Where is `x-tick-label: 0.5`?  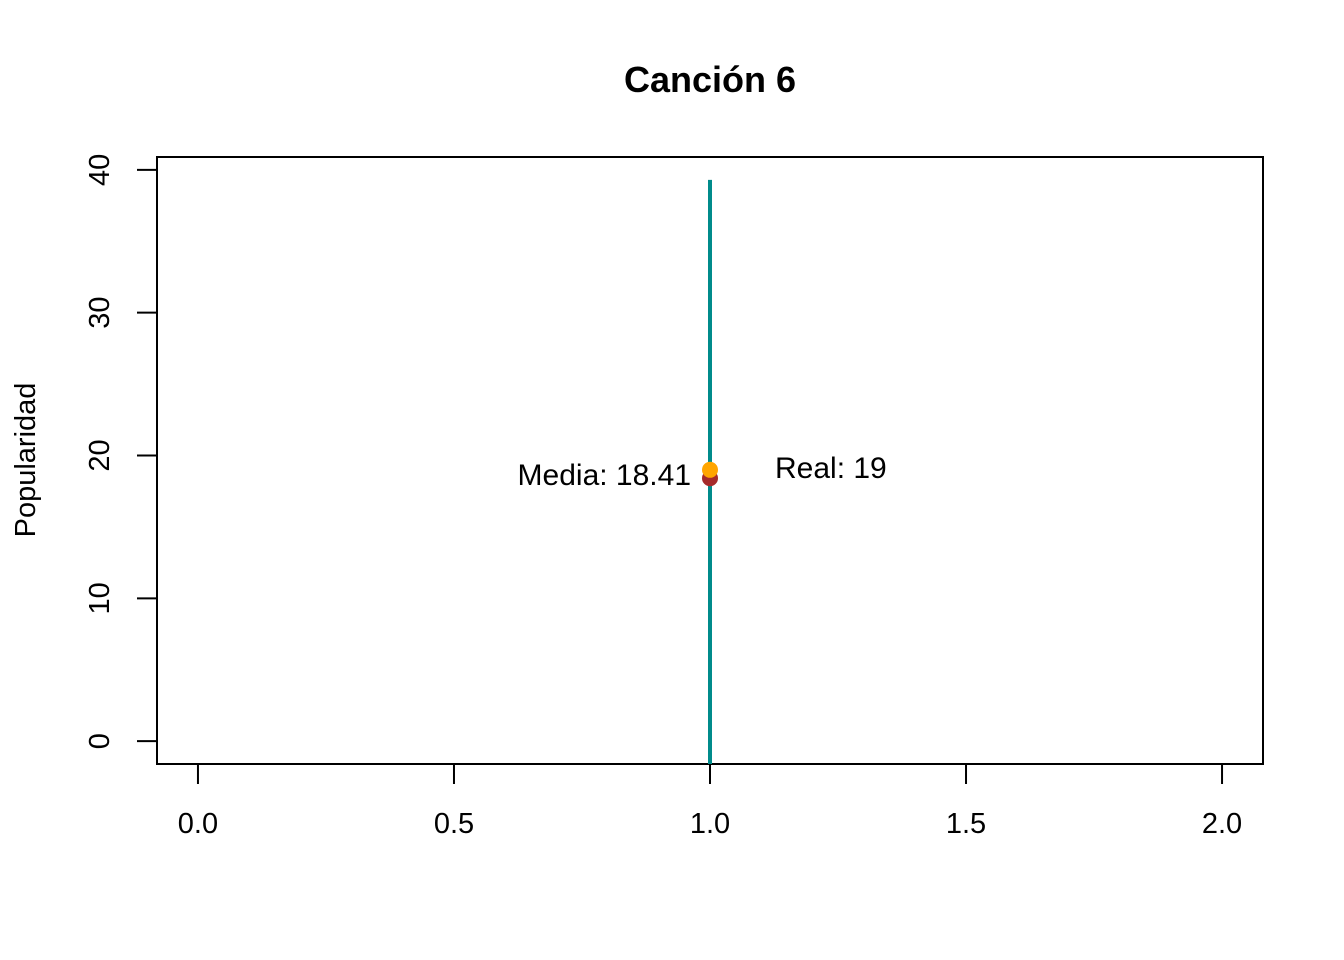
x-tick-label: 0.5 is located at coordinates (454, 824).